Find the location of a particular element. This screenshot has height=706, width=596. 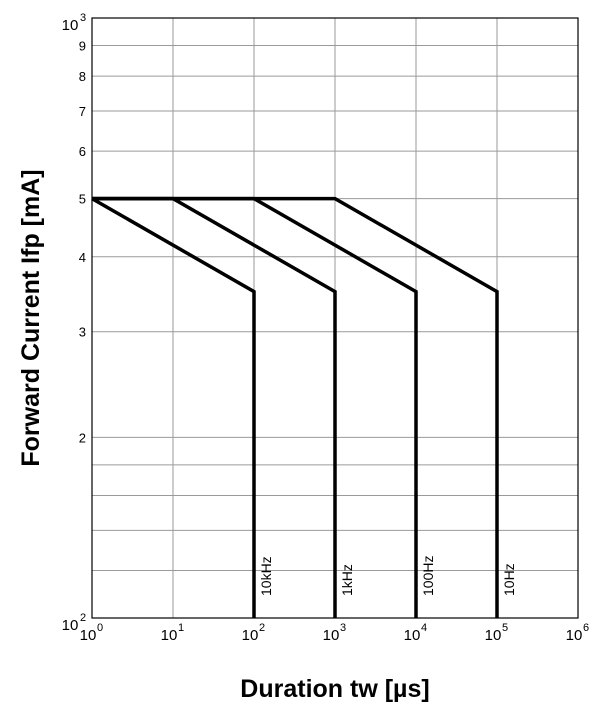

y-tick-label: 5 is located at coordinates (82, 199).